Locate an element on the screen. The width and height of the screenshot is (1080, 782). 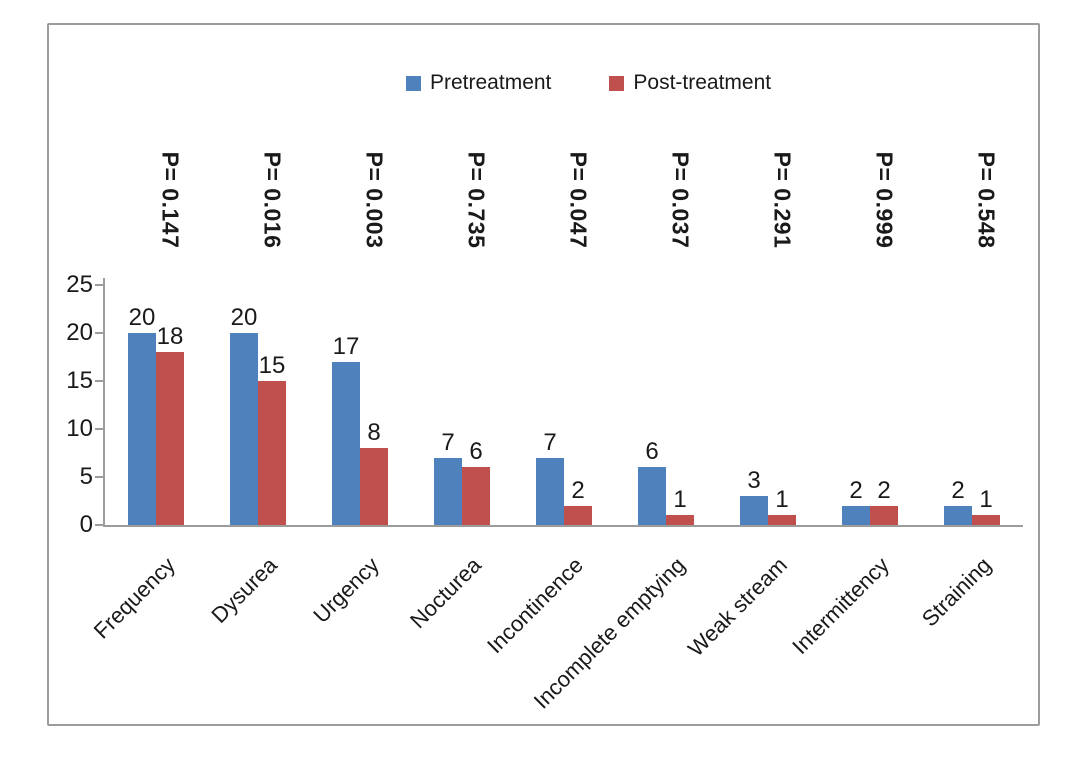
p-value-label: P= 0.999 is located at coordinates (884, 200).